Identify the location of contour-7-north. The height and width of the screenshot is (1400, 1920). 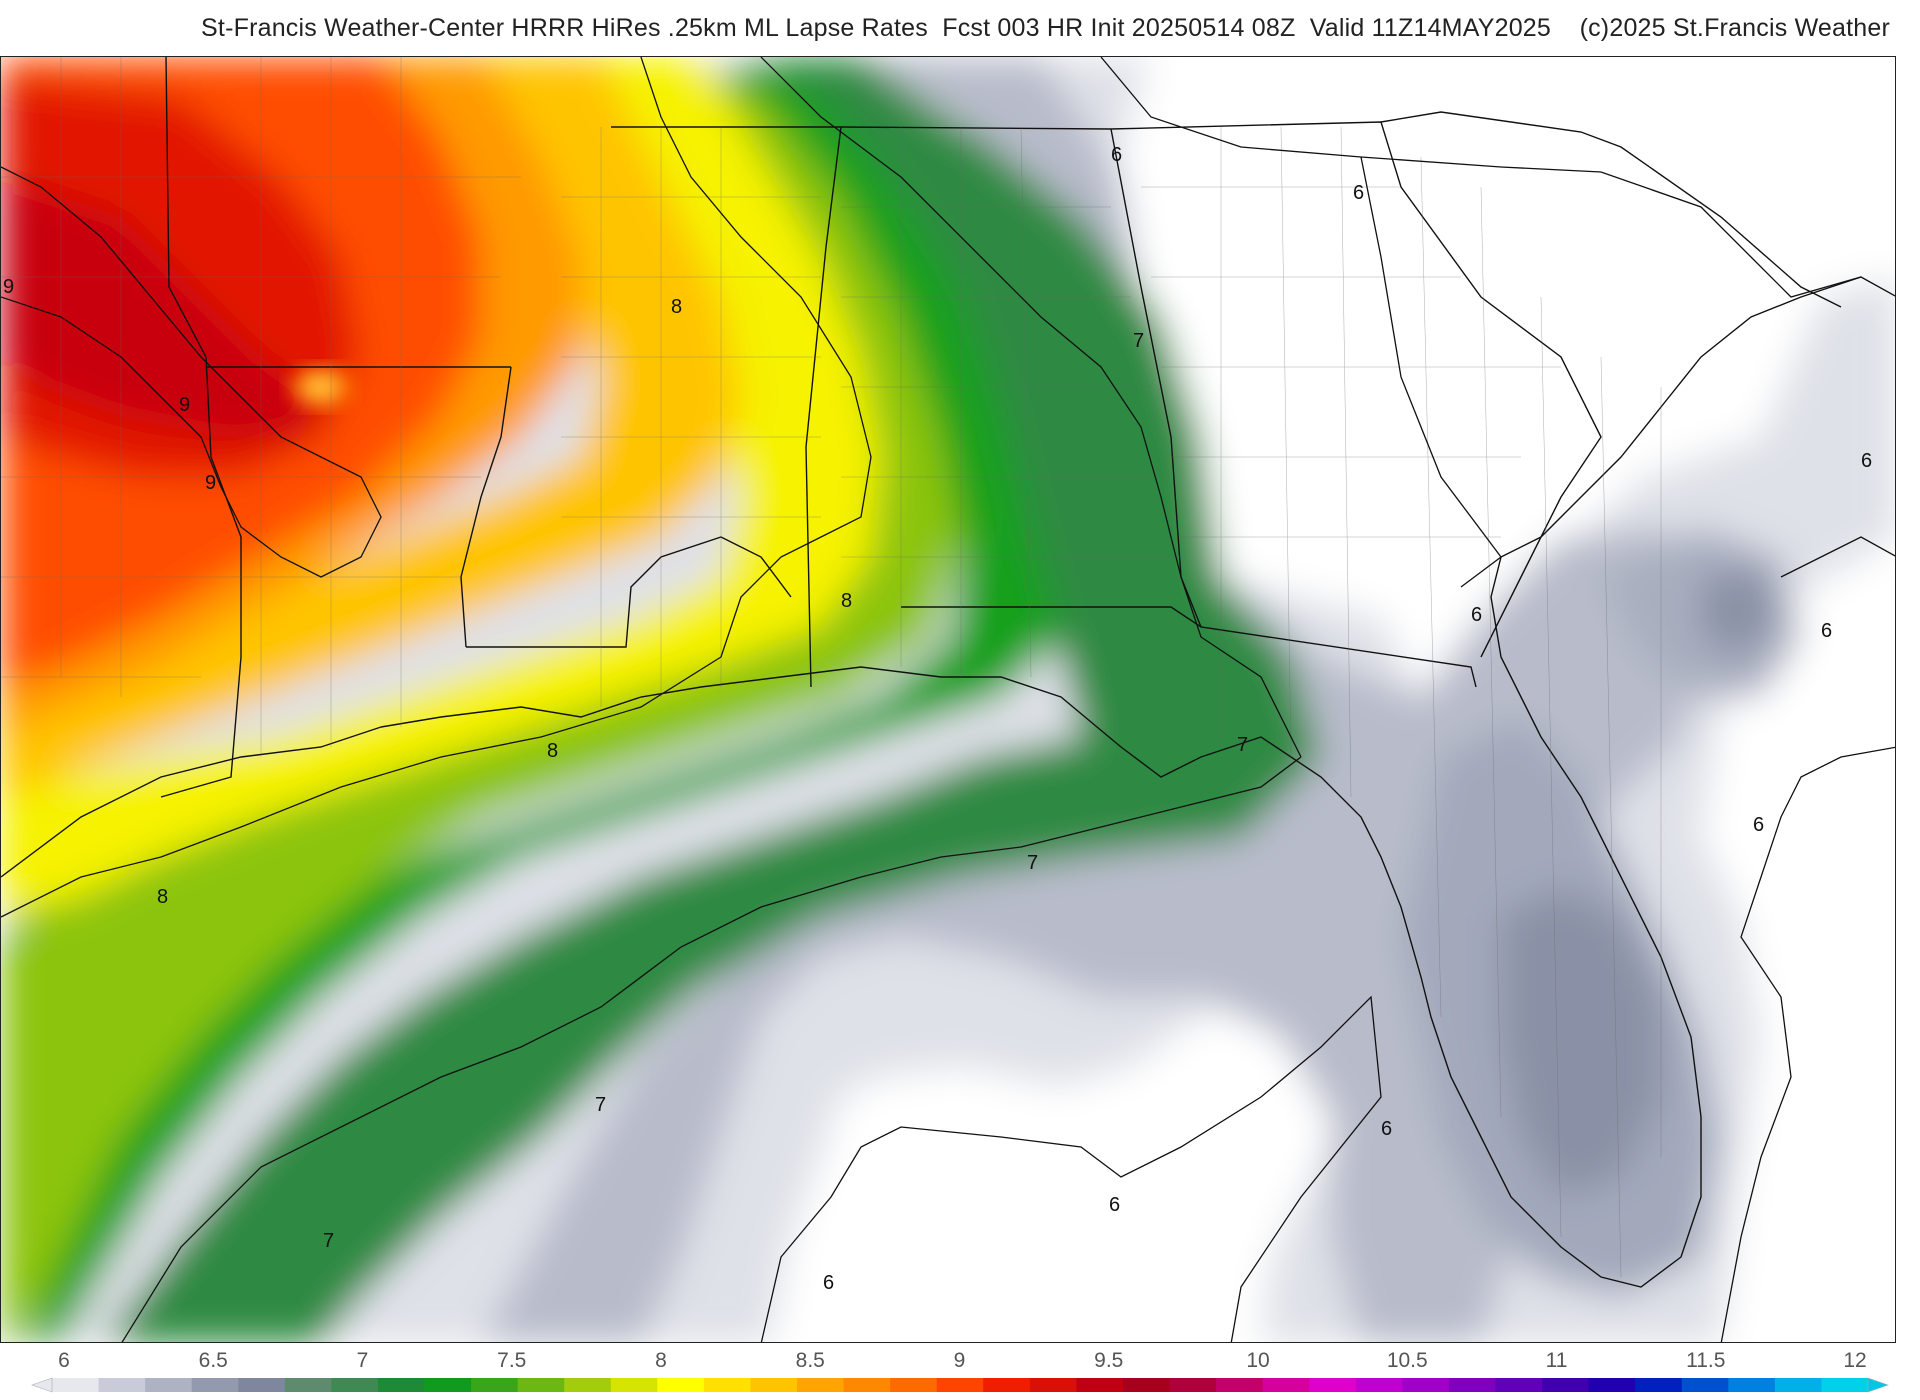
(1031, 407).